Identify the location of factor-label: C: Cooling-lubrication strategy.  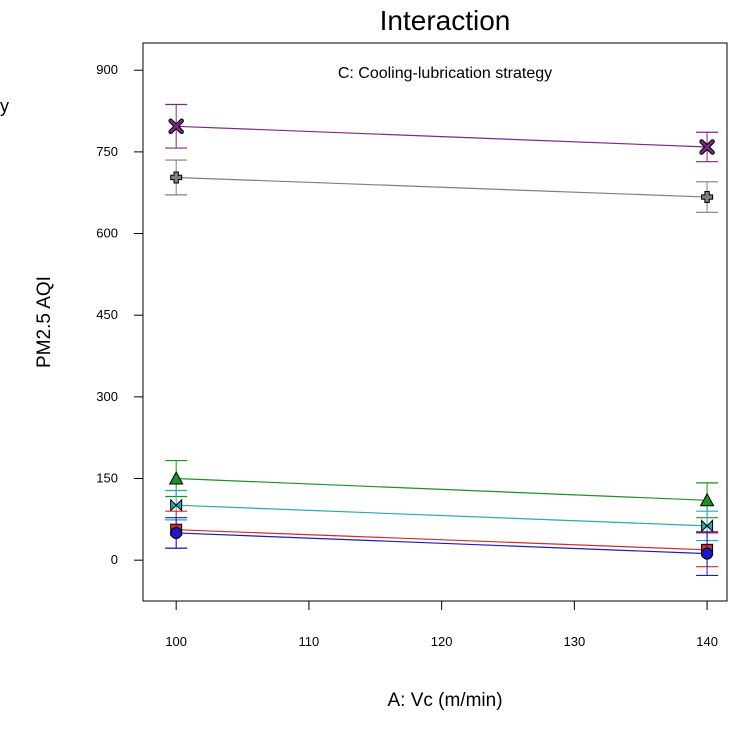
(445, 73).